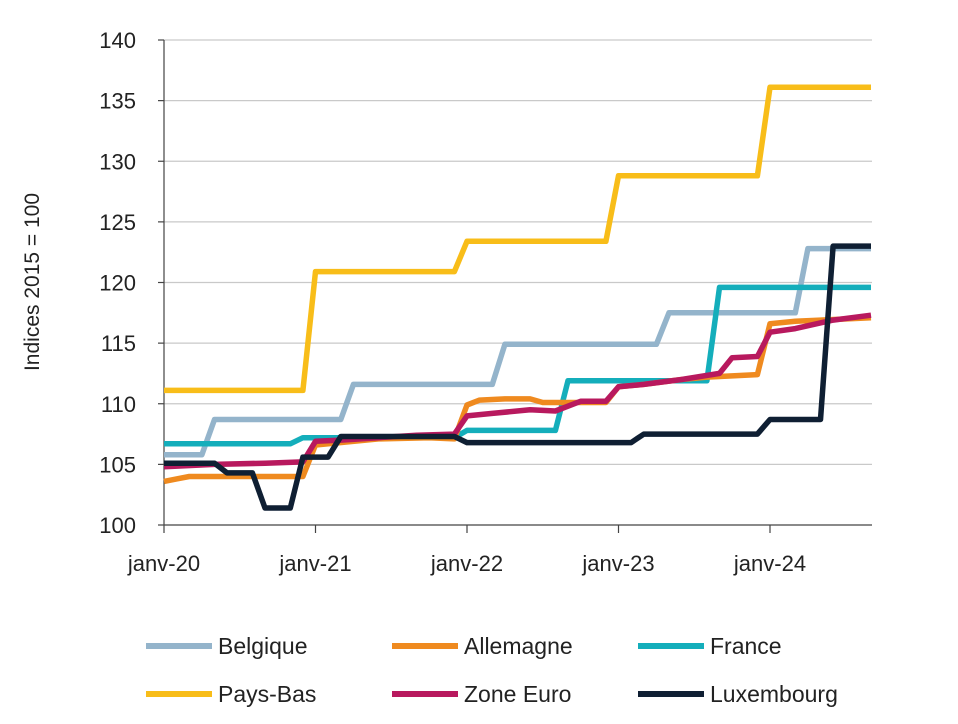  I want to click on legend-label: Allemagne, so click(518, 646).